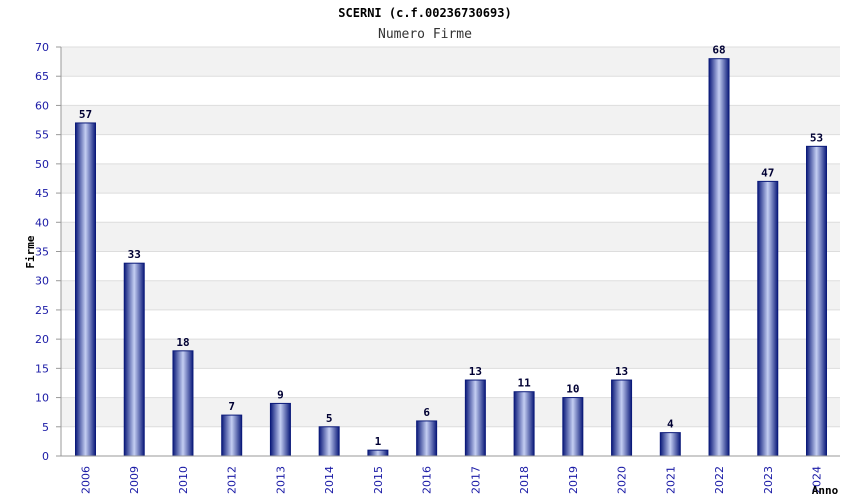 This screenshot has height=500, width=850. What do you see at coordinates (42, 281) in the screenshot?
I see `y-tick-label: 30` at bounding box center [42, 281].